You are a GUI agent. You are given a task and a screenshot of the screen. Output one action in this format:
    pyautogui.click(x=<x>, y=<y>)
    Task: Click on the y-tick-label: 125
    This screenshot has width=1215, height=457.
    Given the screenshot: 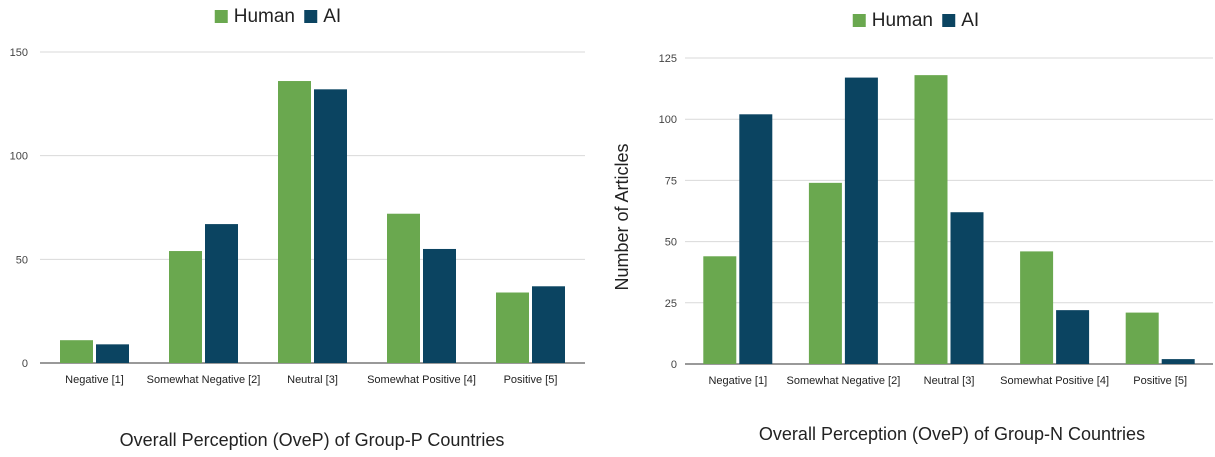 What is the action you would take?
    pyautogui.click(x=668, y=59)
    